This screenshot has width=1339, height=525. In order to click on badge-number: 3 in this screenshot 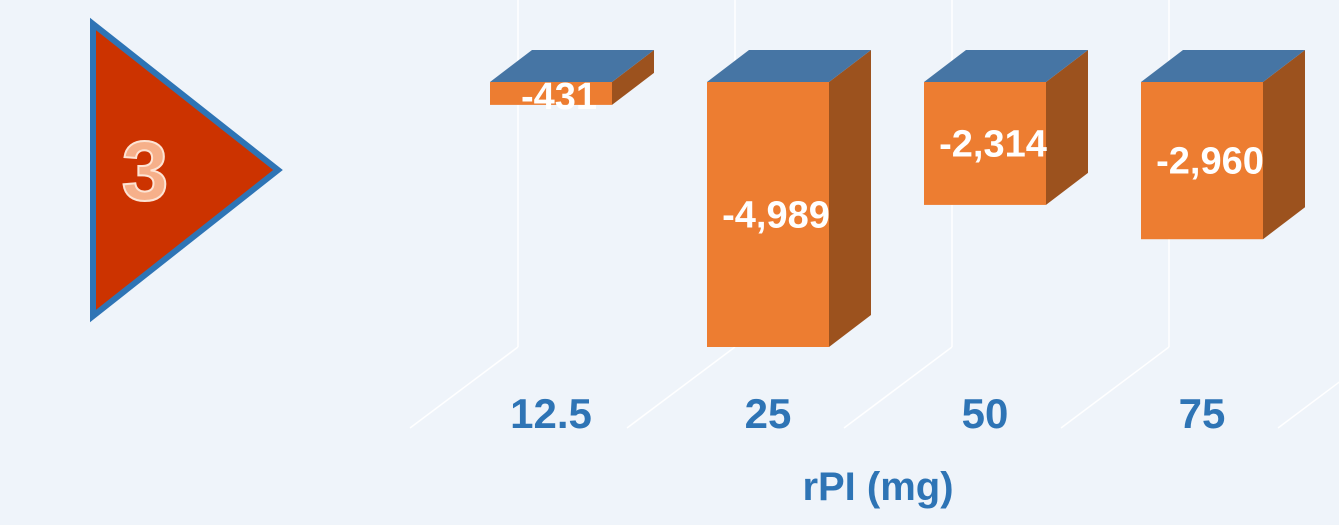, I will do `click(145, 171)`.